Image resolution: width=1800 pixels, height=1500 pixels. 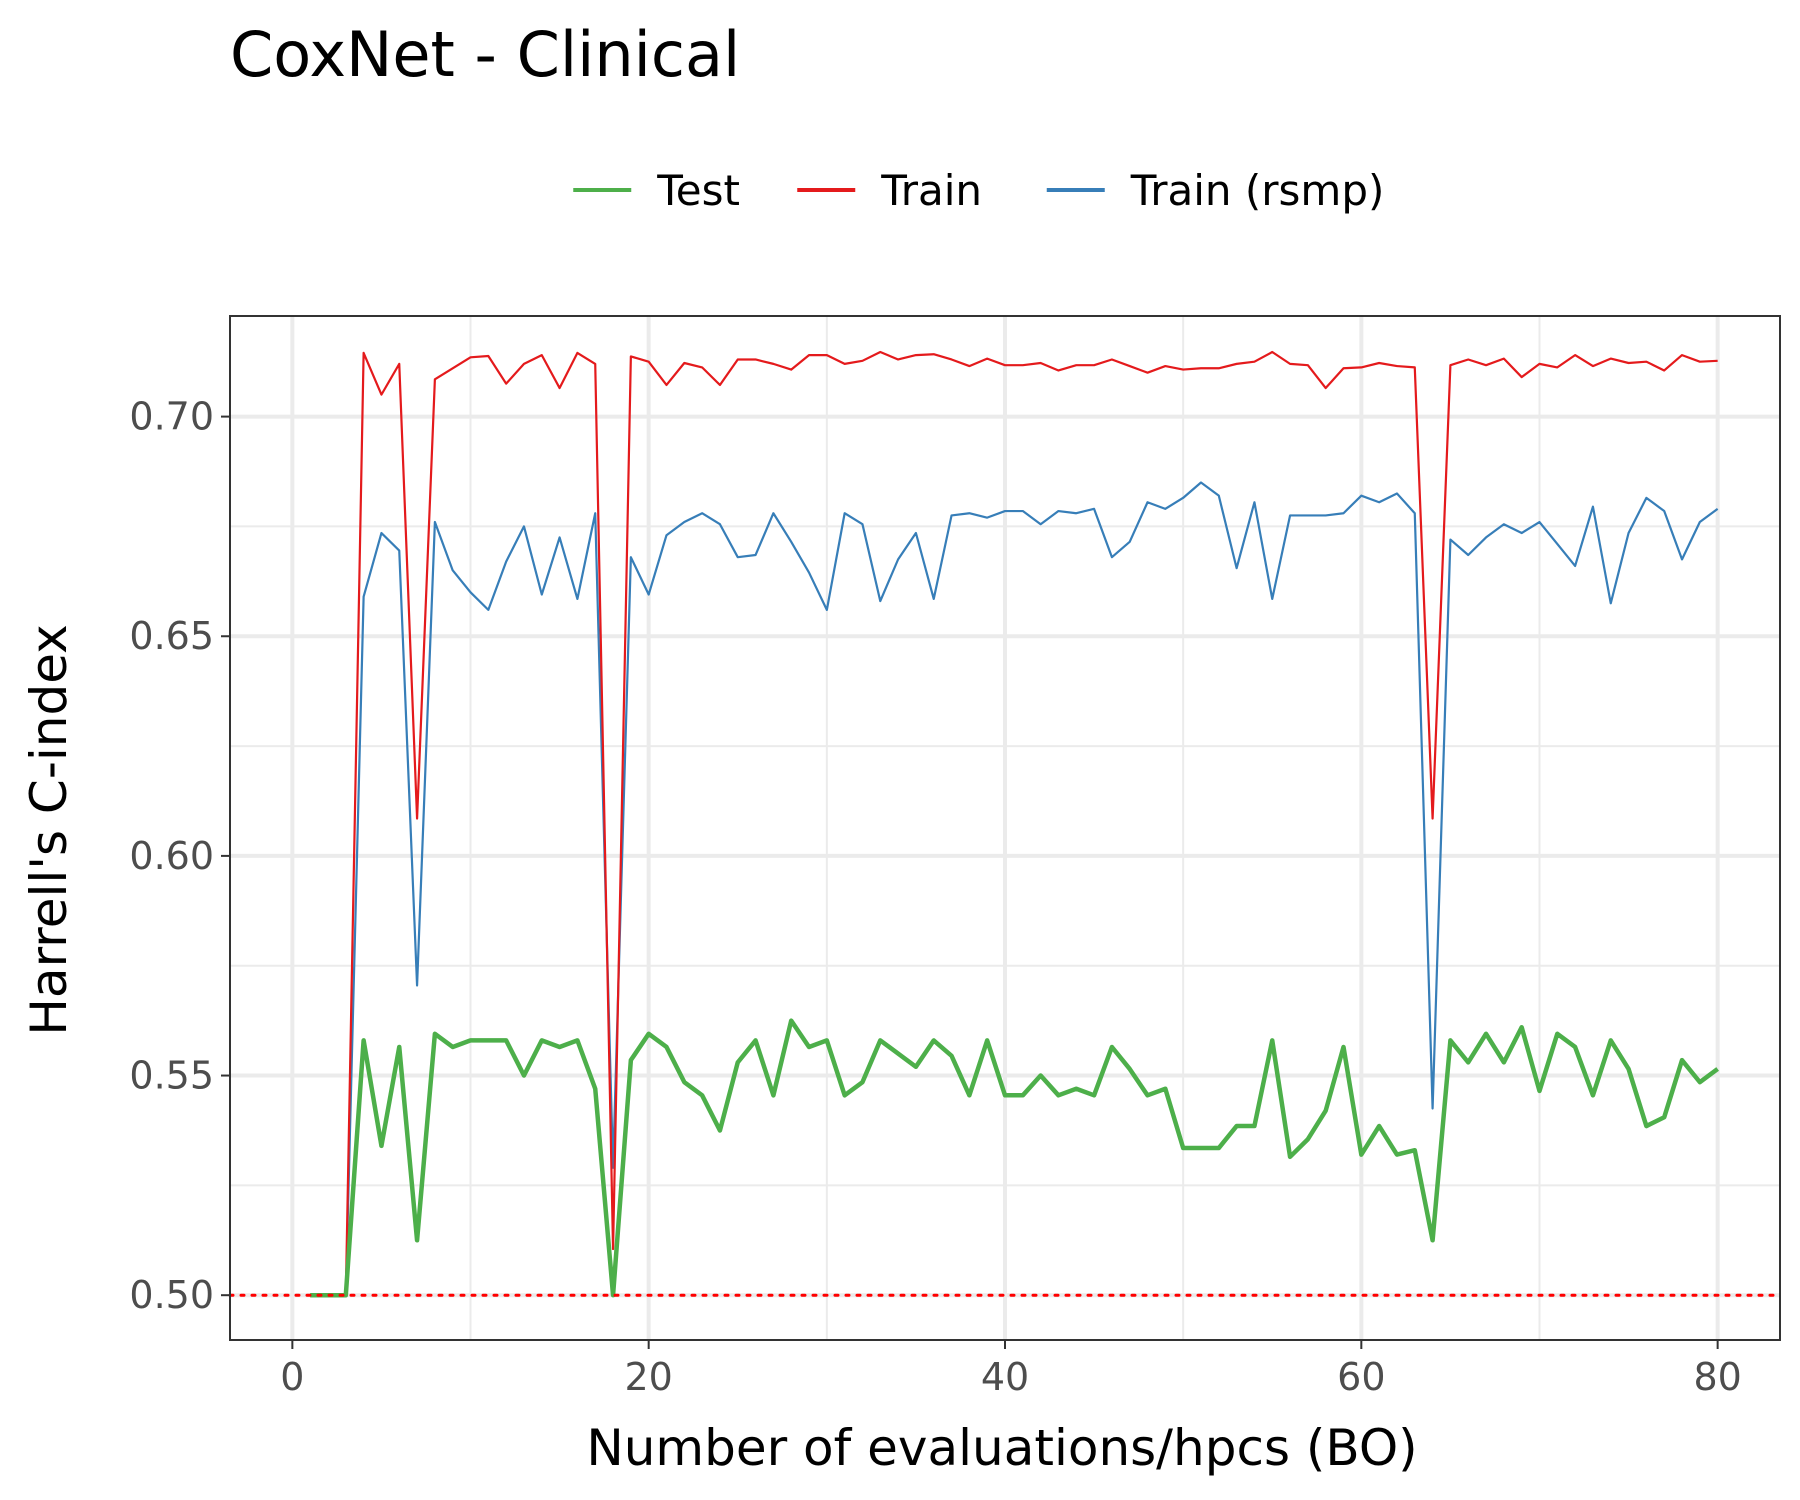 What do you see at coordinates (1014, 1158) in the screenshot?
I see `series-line-test` at bounding box center [1014, 1158].